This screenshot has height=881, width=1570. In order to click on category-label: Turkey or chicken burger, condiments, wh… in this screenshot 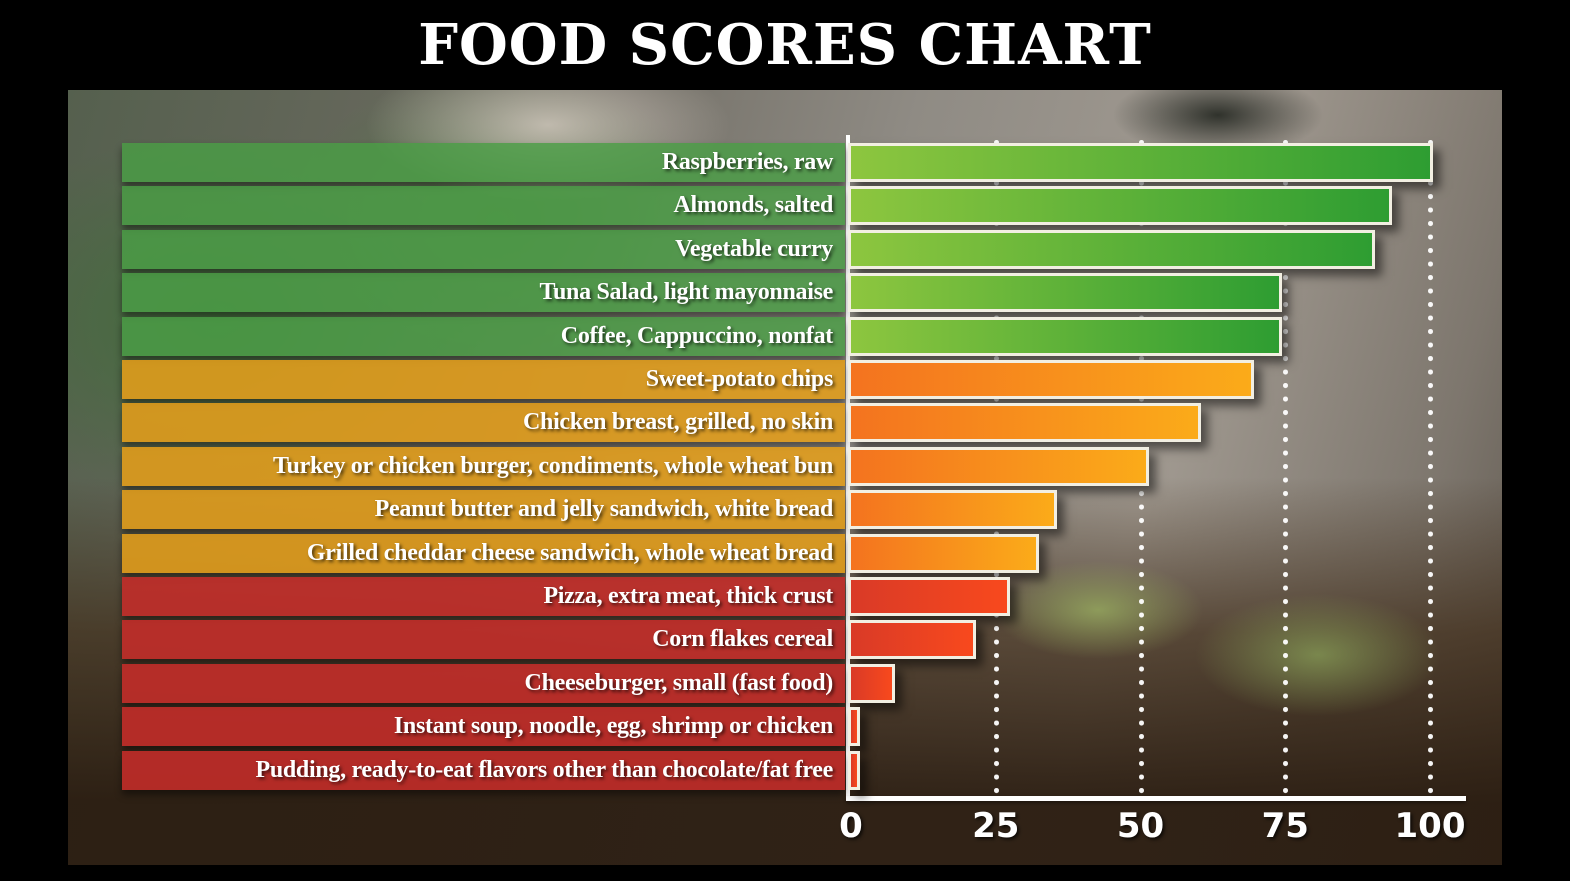, I will do `click(553, 465)`.